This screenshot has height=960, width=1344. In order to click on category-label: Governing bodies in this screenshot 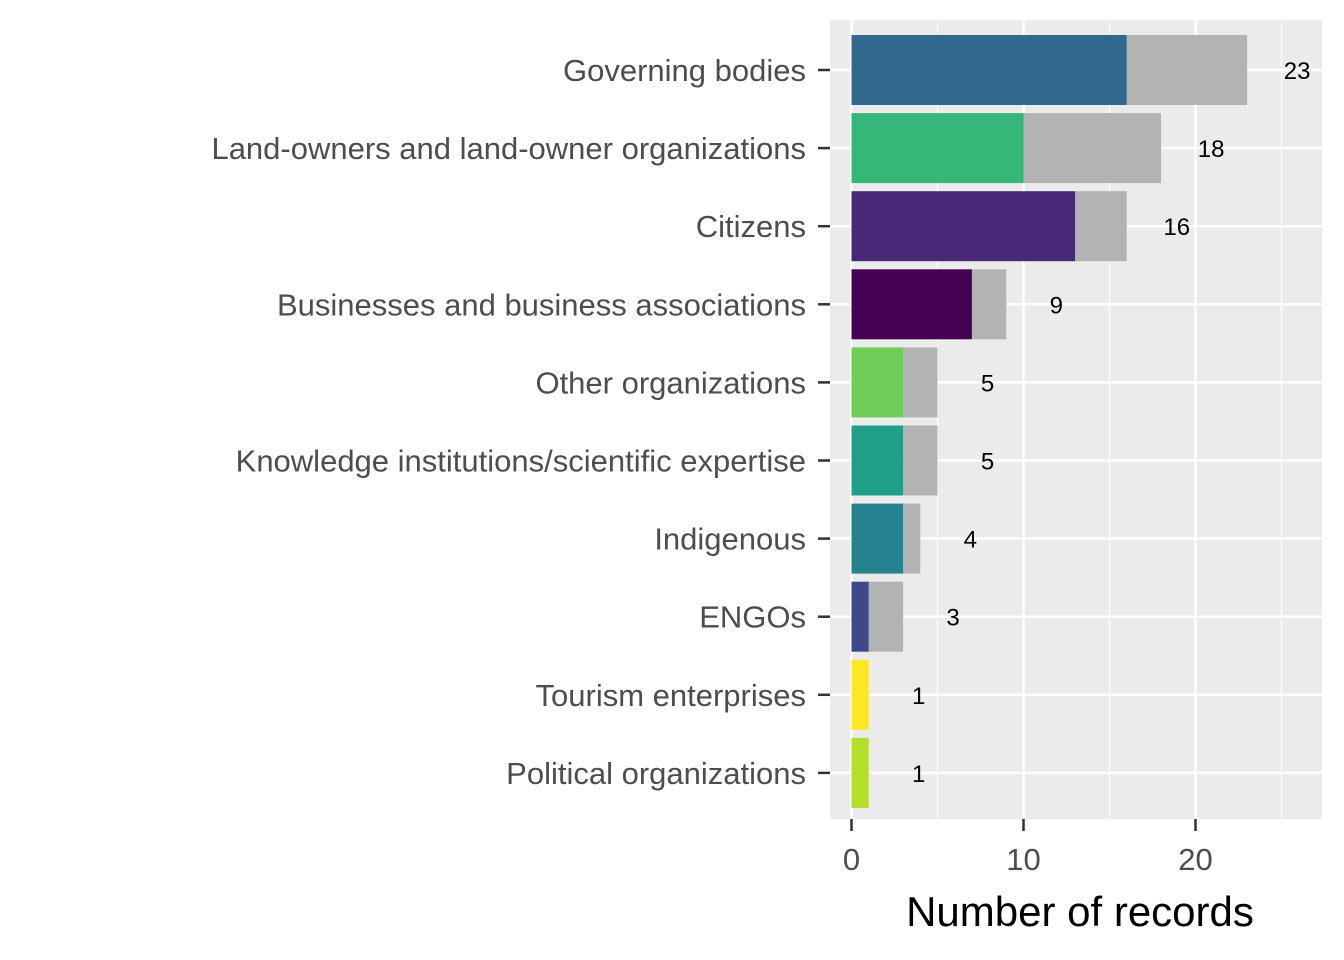, I will do `click(684, 70)`.